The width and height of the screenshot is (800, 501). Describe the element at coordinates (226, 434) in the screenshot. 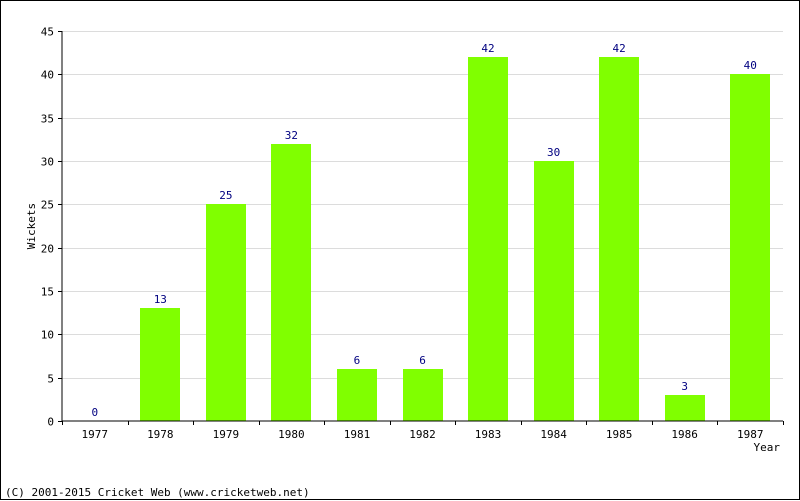

I see `x-tick-label: 1979` at that location.